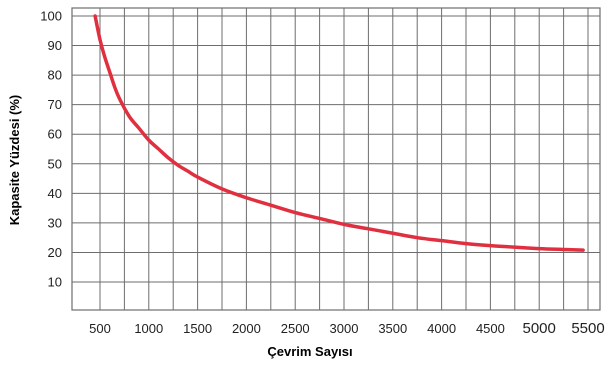 The width and height of the screenshot is (615, 365). I want to click on x-tick-label: 3000, so click(344, 328).